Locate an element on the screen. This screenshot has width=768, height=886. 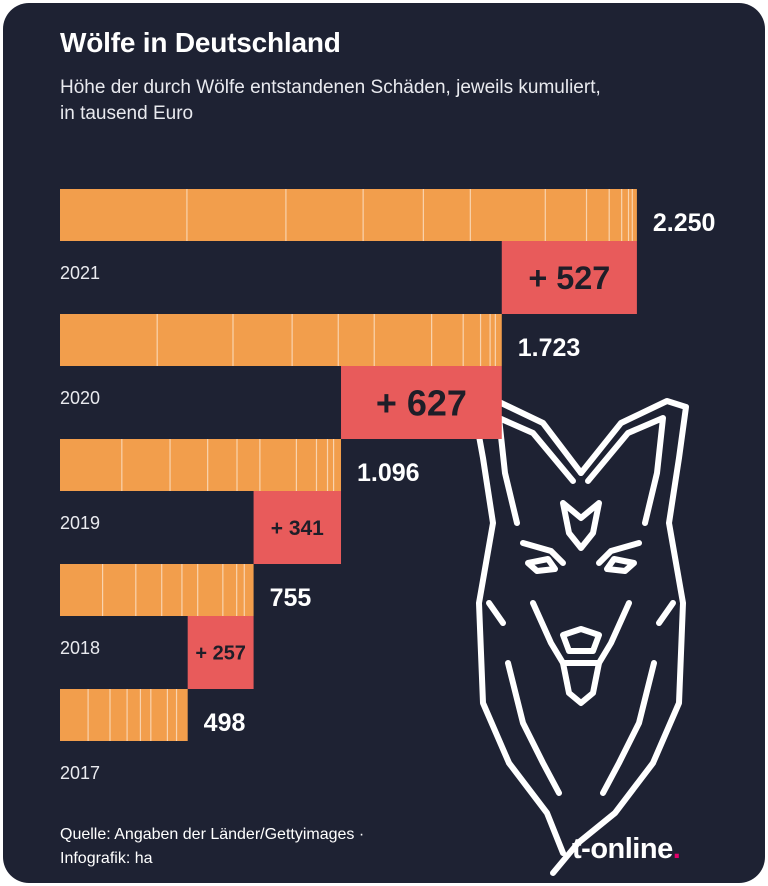
increase-label-2020: + 627 is located at coordinates (421, 402).